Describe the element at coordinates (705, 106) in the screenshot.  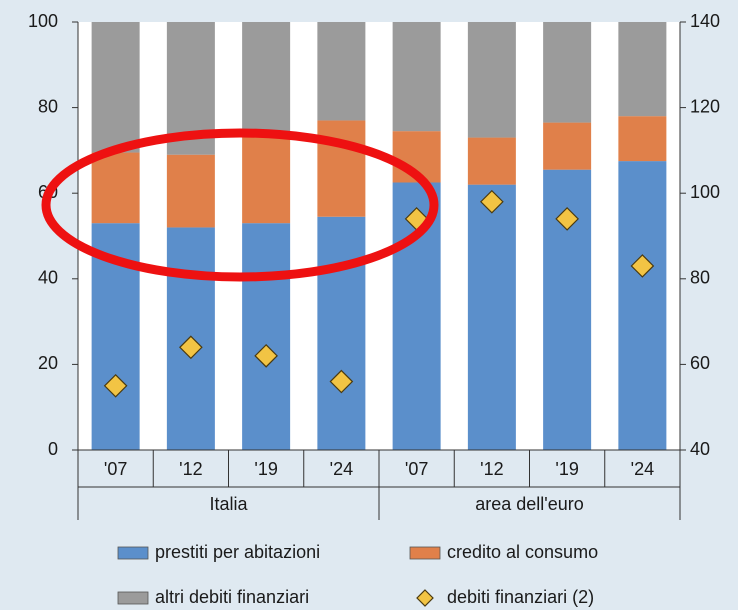
I see `y2-tick-label: 120` at that location.